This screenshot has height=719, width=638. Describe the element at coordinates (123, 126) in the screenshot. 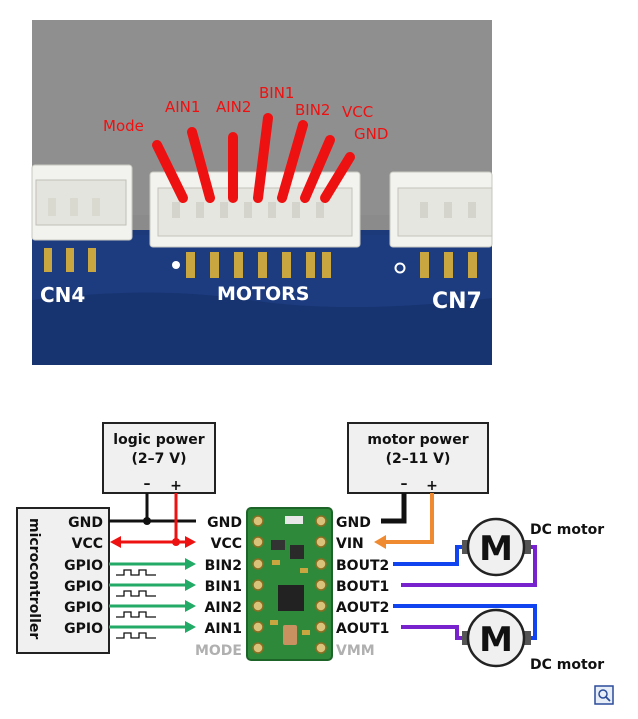

I see `label-mode: Mode` at that location.